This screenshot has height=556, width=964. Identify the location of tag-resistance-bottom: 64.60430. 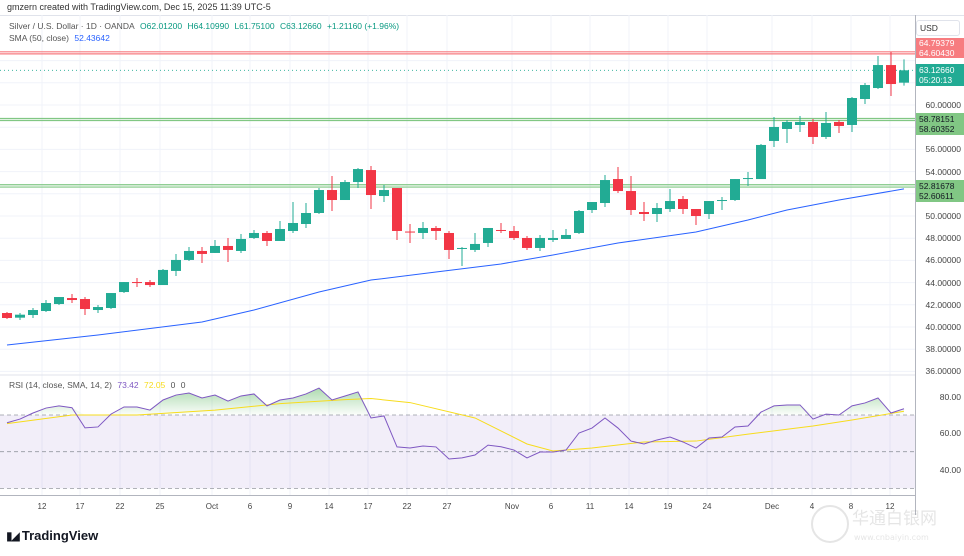
(940, 53).